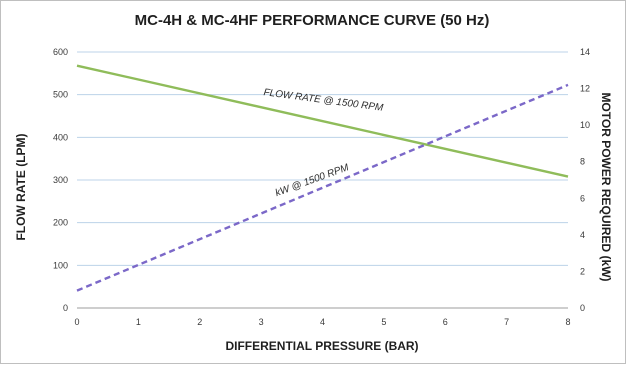  I want to click on y-tick-labels: 0 100 200 300 400 500 600, so click(60, 180).